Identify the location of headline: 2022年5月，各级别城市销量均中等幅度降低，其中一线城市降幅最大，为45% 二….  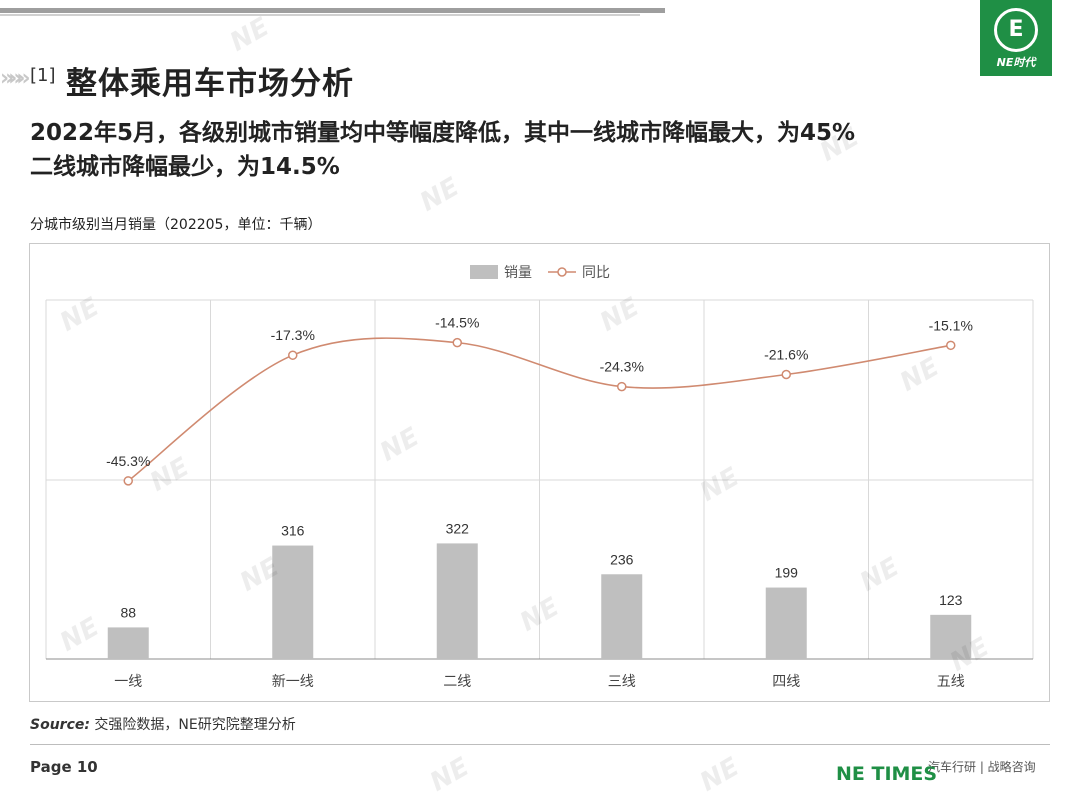
(525, 150).